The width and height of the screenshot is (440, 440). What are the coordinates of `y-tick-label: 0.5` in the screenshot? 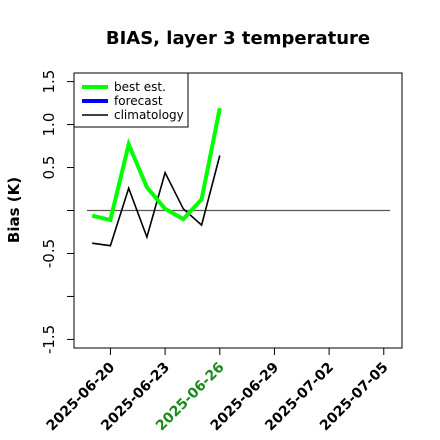 It's located at (49, 168).